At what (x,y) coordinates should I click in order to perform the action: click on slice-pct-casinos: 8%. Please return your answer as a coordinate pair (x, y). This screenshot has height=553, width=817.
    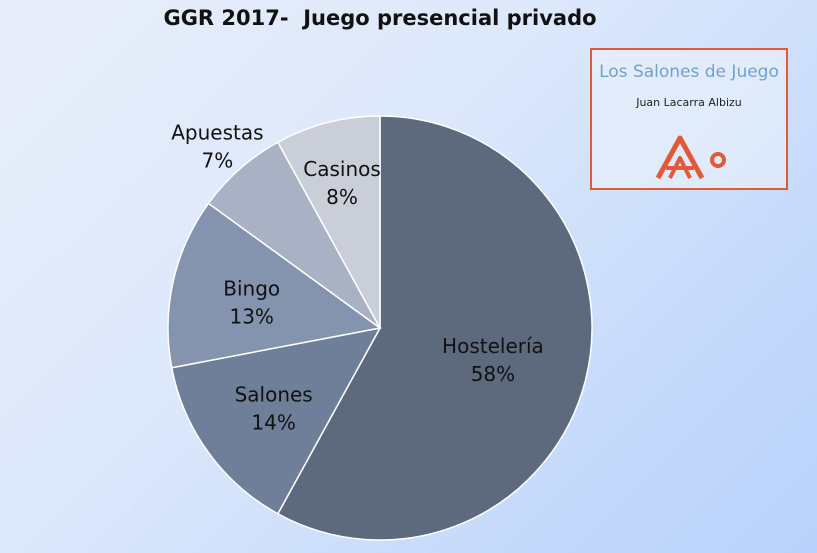
    Looking at the image, I should click on (342, 197).